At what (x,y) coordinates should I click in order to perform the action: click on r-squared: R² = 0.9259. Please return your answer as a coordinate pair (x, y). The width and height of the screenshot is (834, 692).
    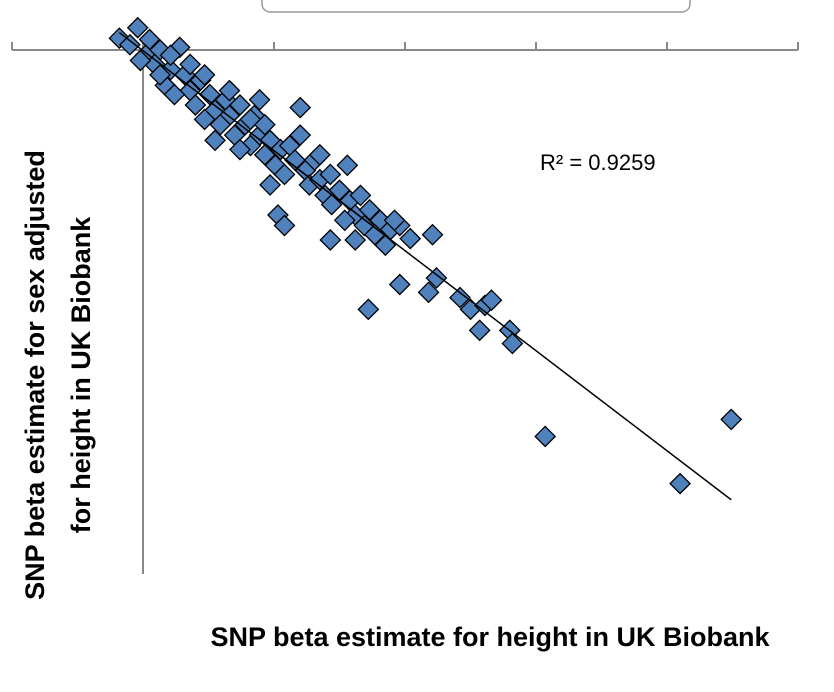
    Looking at the image, I should click on (598, 162).